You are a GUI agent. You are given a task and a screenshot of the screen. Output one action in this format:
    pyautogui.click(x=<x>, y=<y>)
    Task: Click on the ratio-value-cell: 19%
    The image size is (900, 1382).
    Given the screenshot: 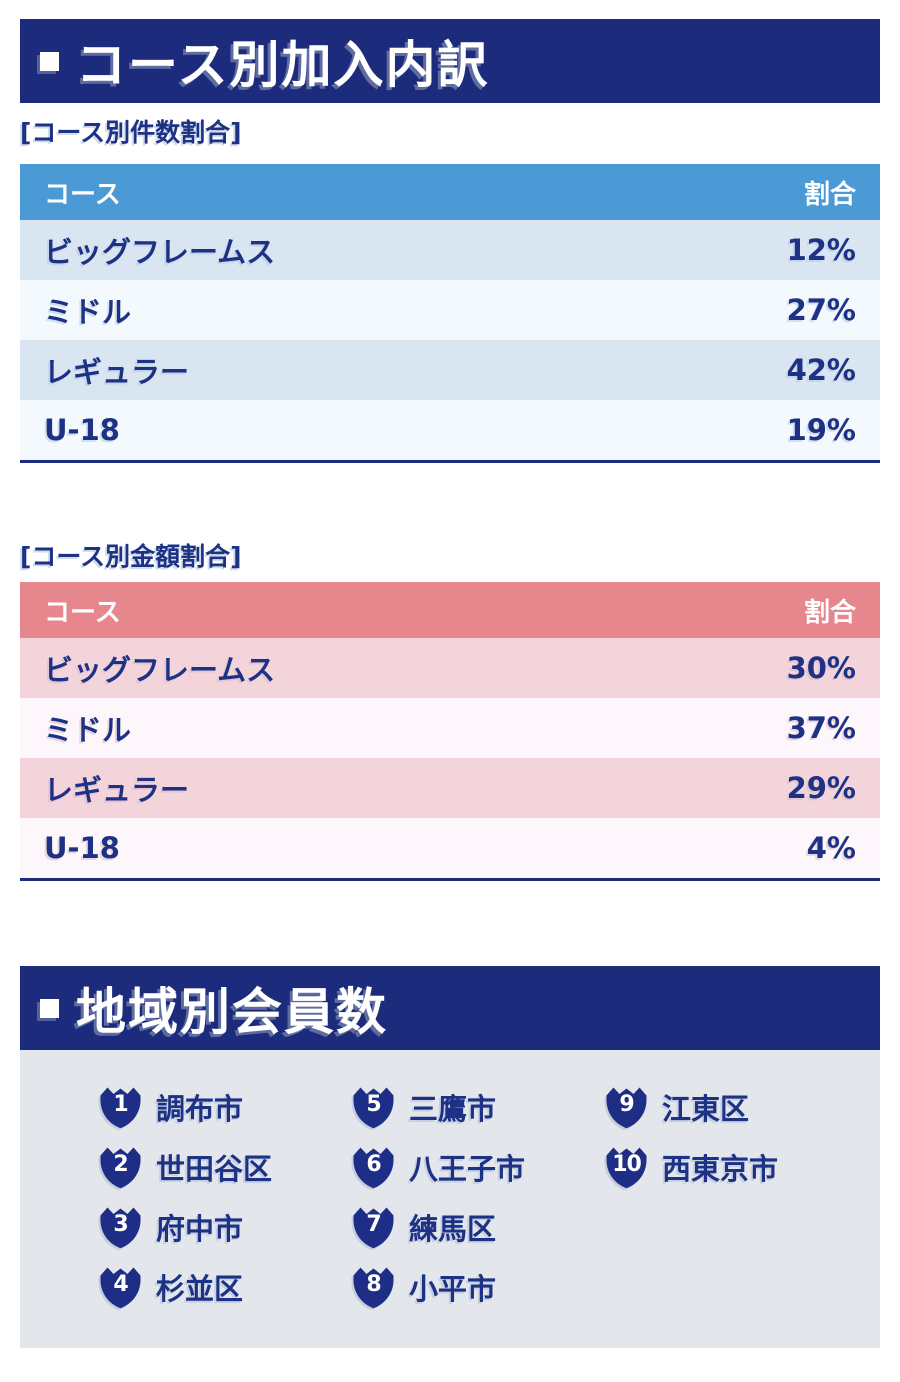 What is the action you would take?
    pyautogui.click(x=821, y=430)
    